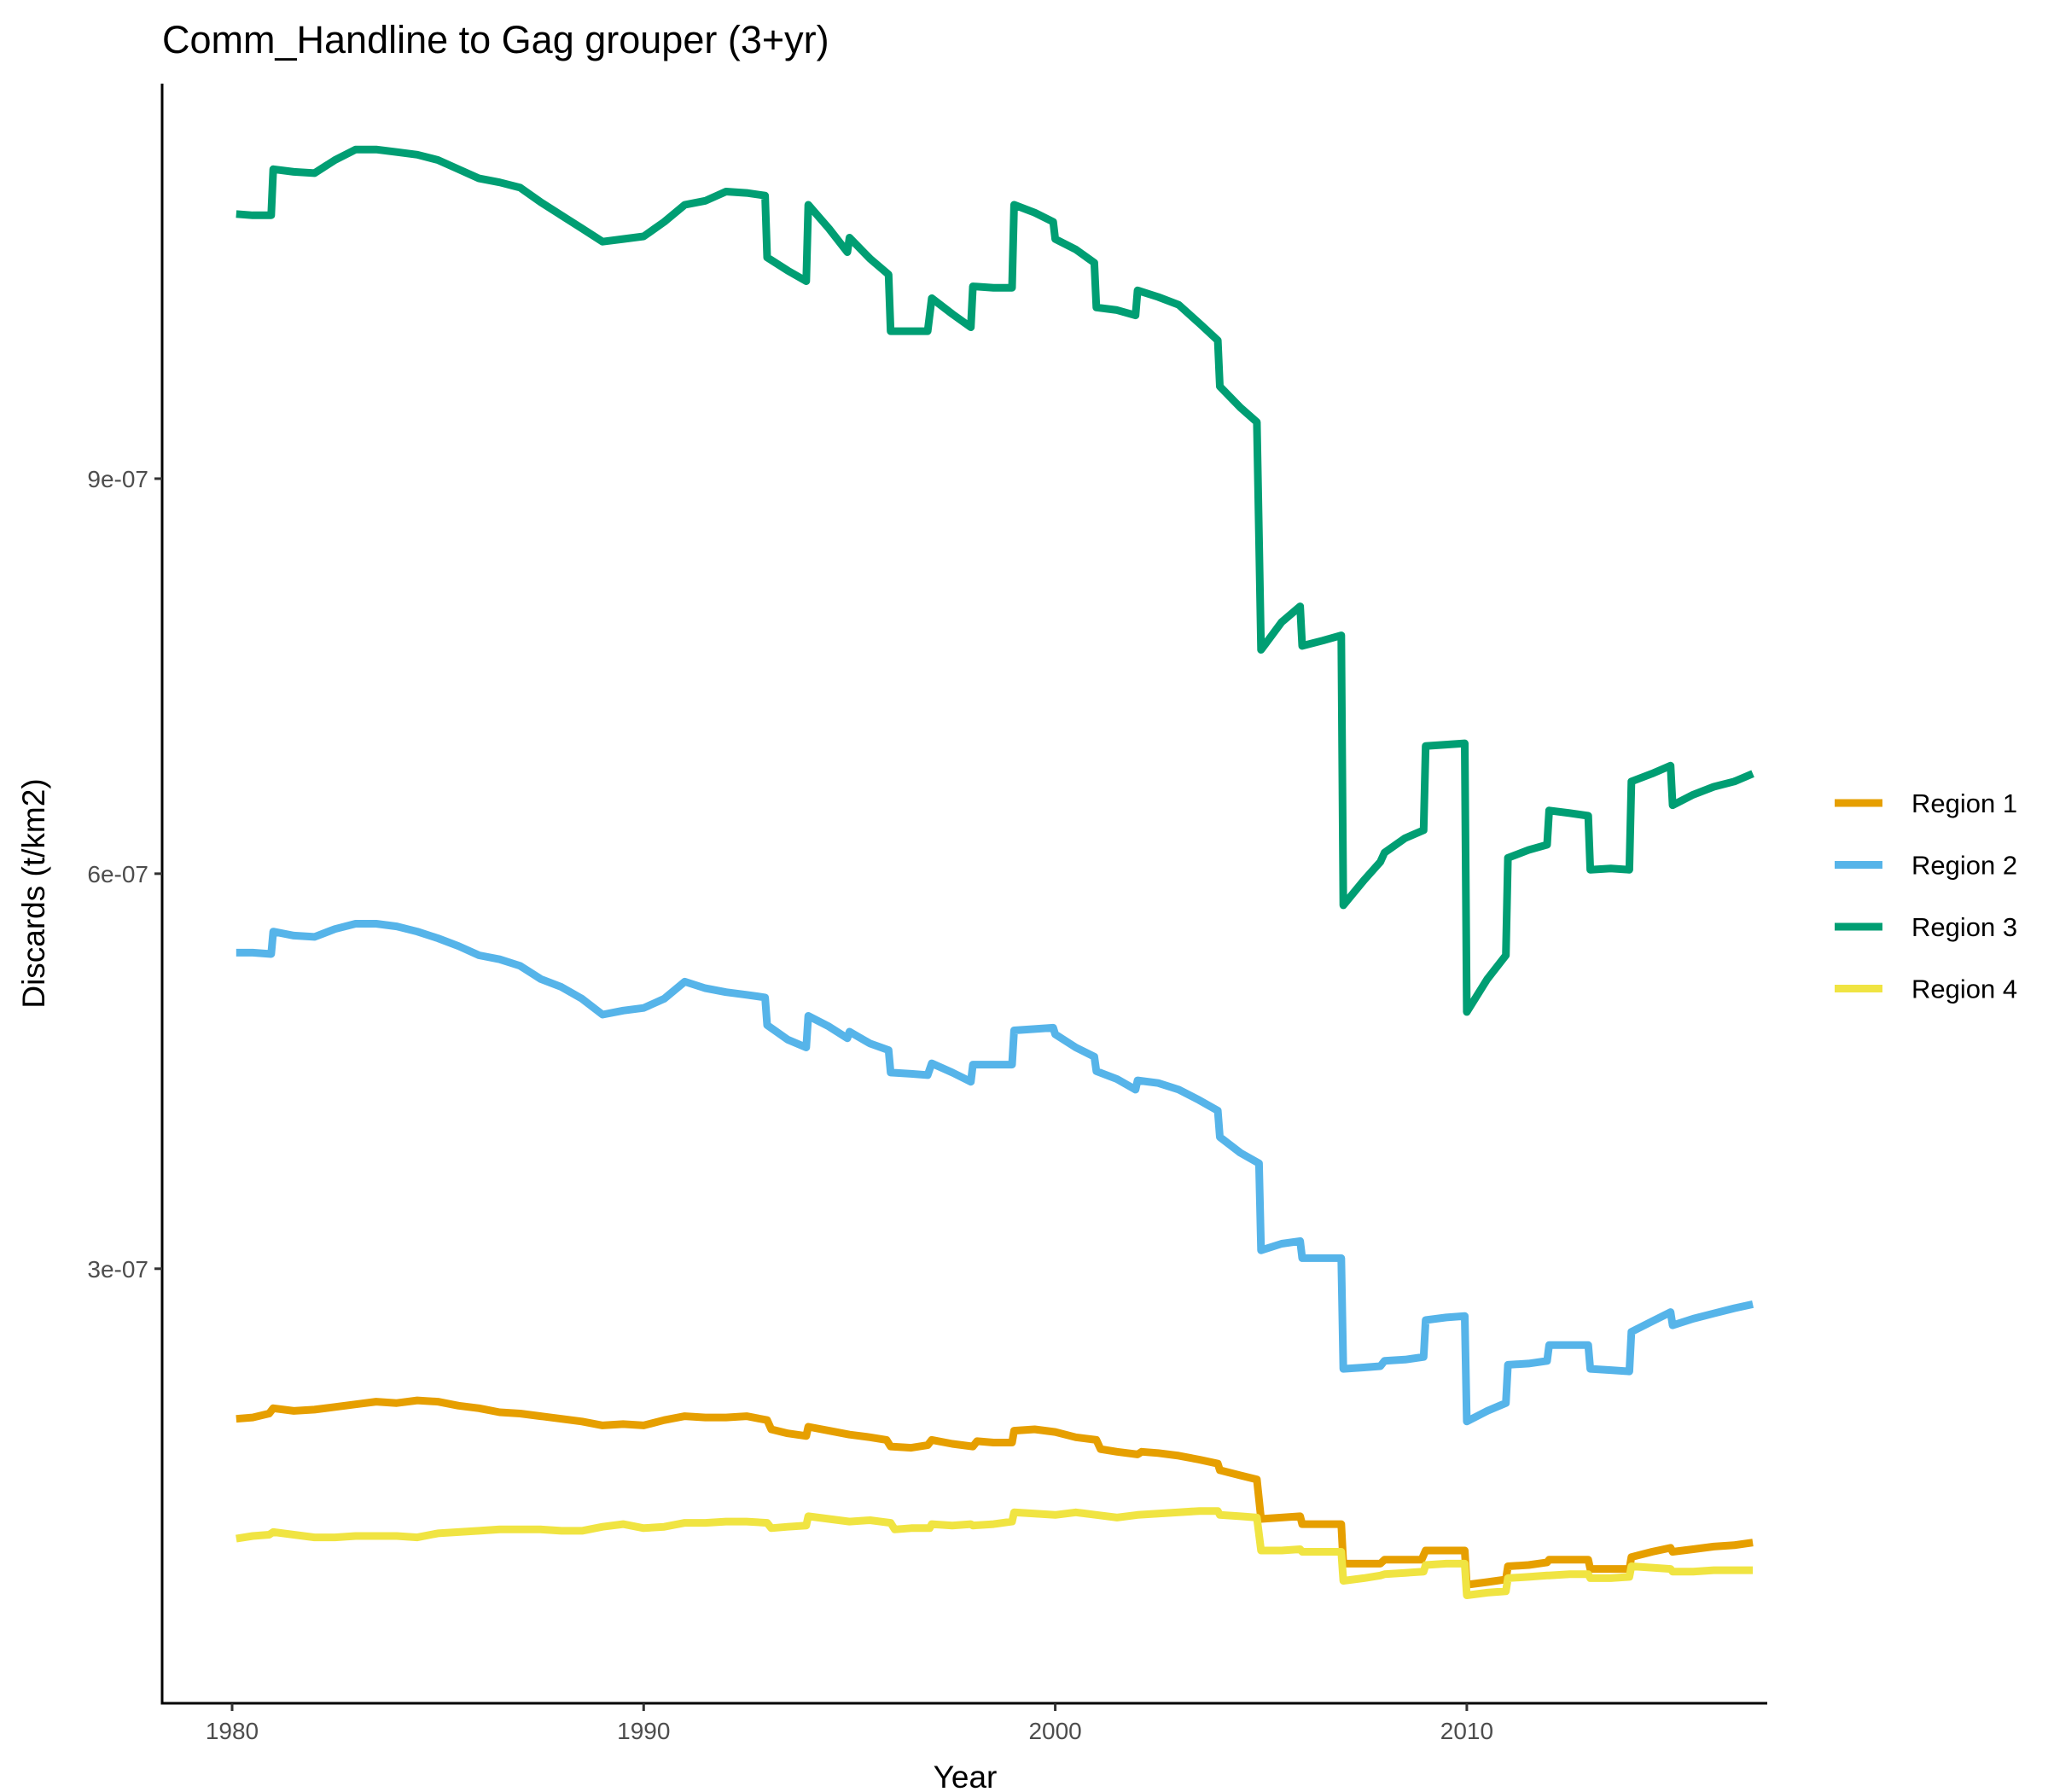 The image size is (2048, 1792). Describe the element at coordinates (1964, 990) in the screenshot. I see `legend-label-region-4: Region 4` at that location.